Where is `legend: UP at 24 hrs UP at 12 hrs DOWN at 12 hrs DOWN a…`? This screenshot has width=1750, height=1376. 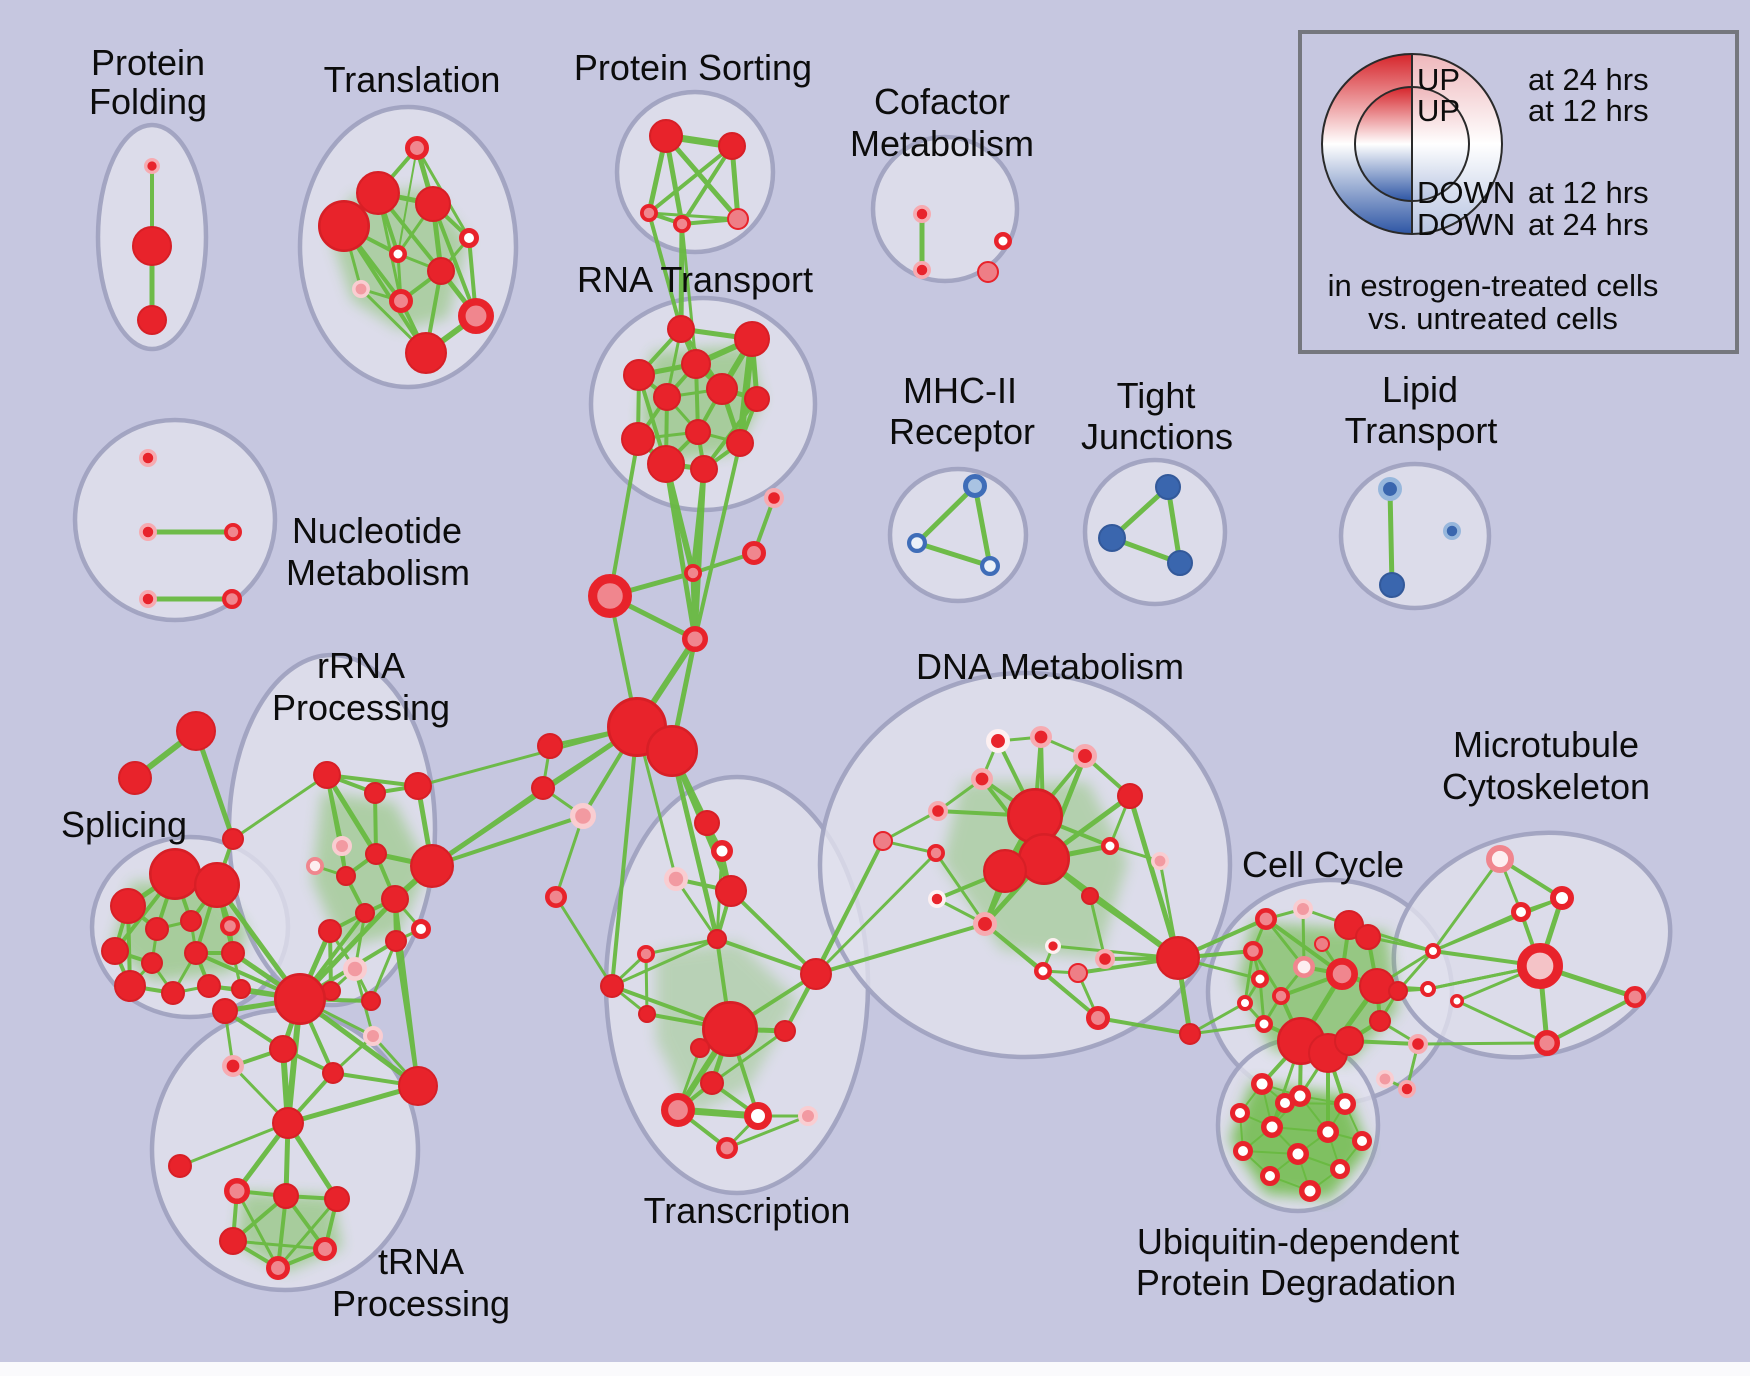 legend: UP at 24 hrs UP at 12 hrs DOWN at 12 hrs DOWN a… is located at coordinates (1518, 192).